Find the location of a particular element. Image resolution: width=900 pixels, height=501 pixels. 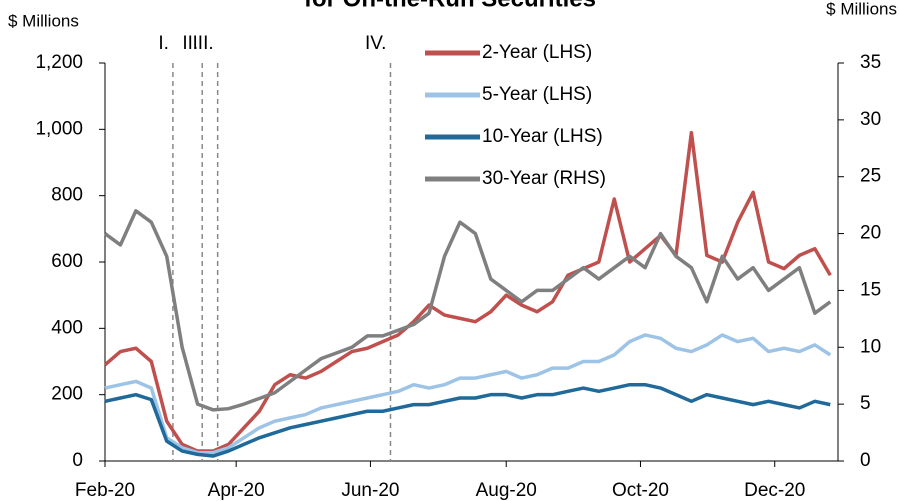

series-line is located at coordinates (467, 420).